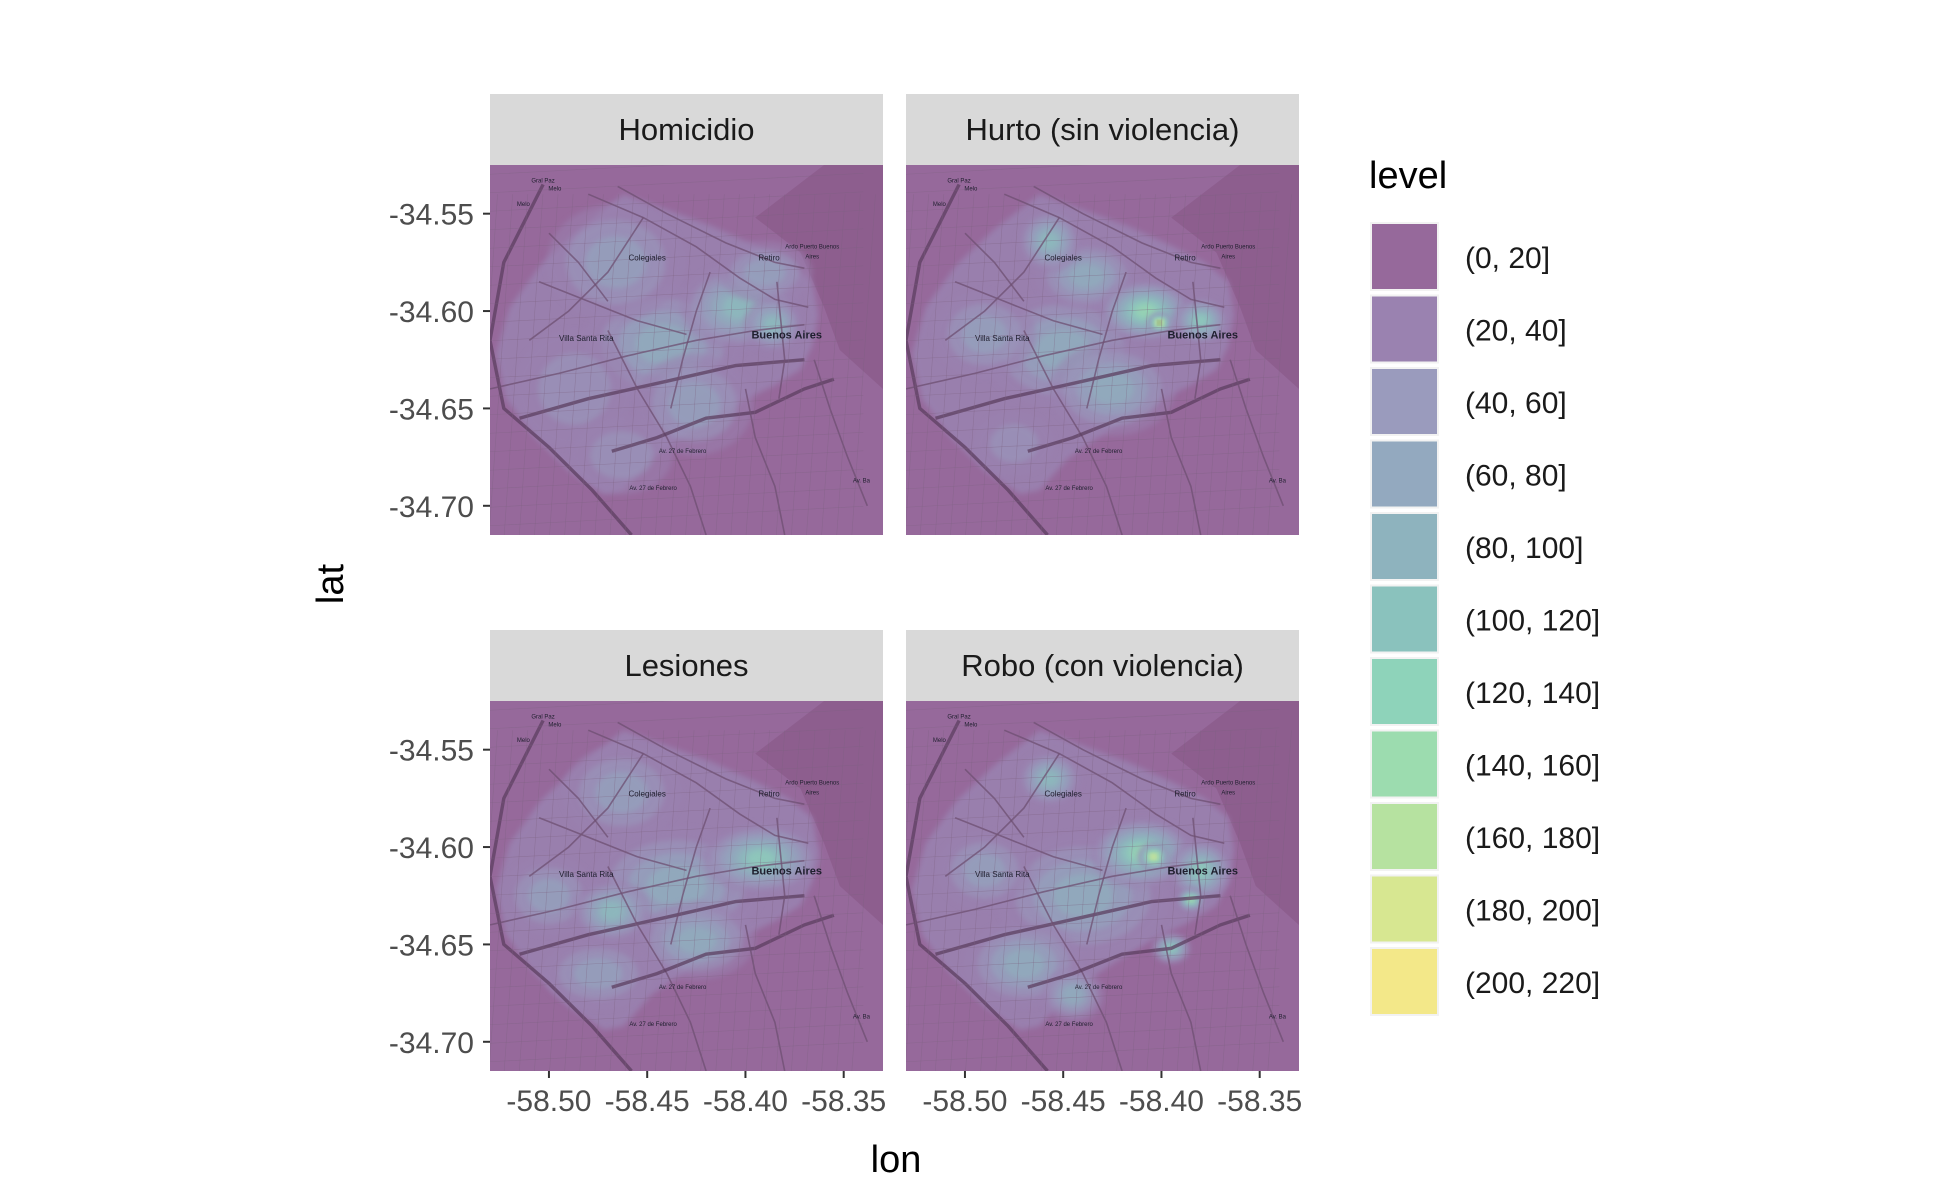 This screenshot has width=1950, height=1200. Describe the element at coordinates (1532, 693) in the screenshot. I see `legend-label: (120, 140]` at that location.